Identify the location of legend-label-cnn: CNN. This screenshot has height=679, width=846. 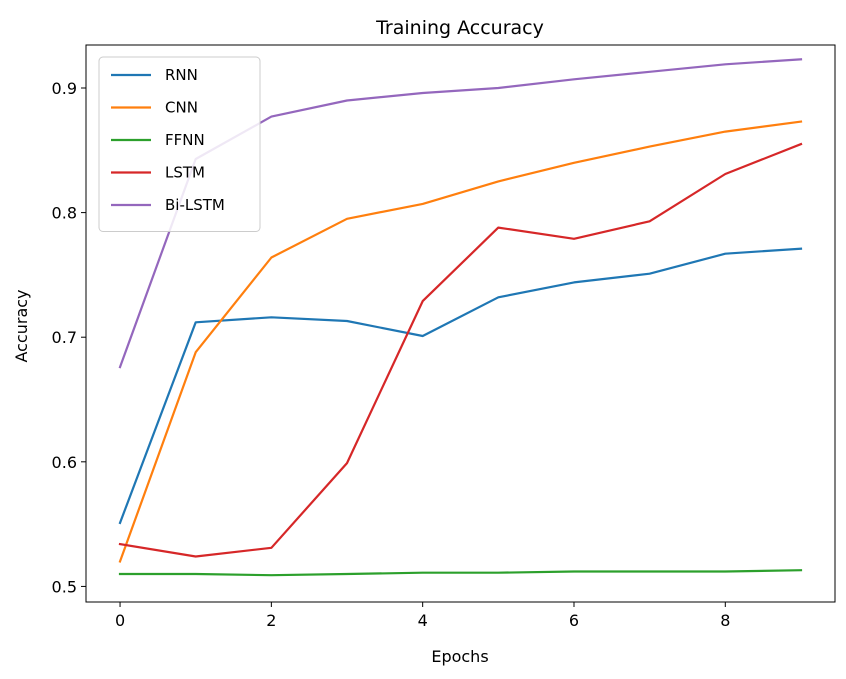
(181, 108).